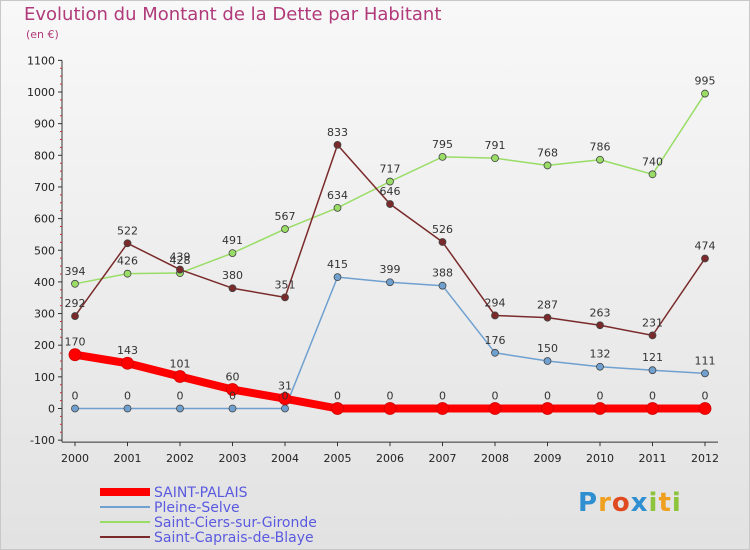 The width and height of the screenshot is (750, 550). Describe the element at coordinates (652, 357) in the screenshot. I see `data-label: 121` at that location.